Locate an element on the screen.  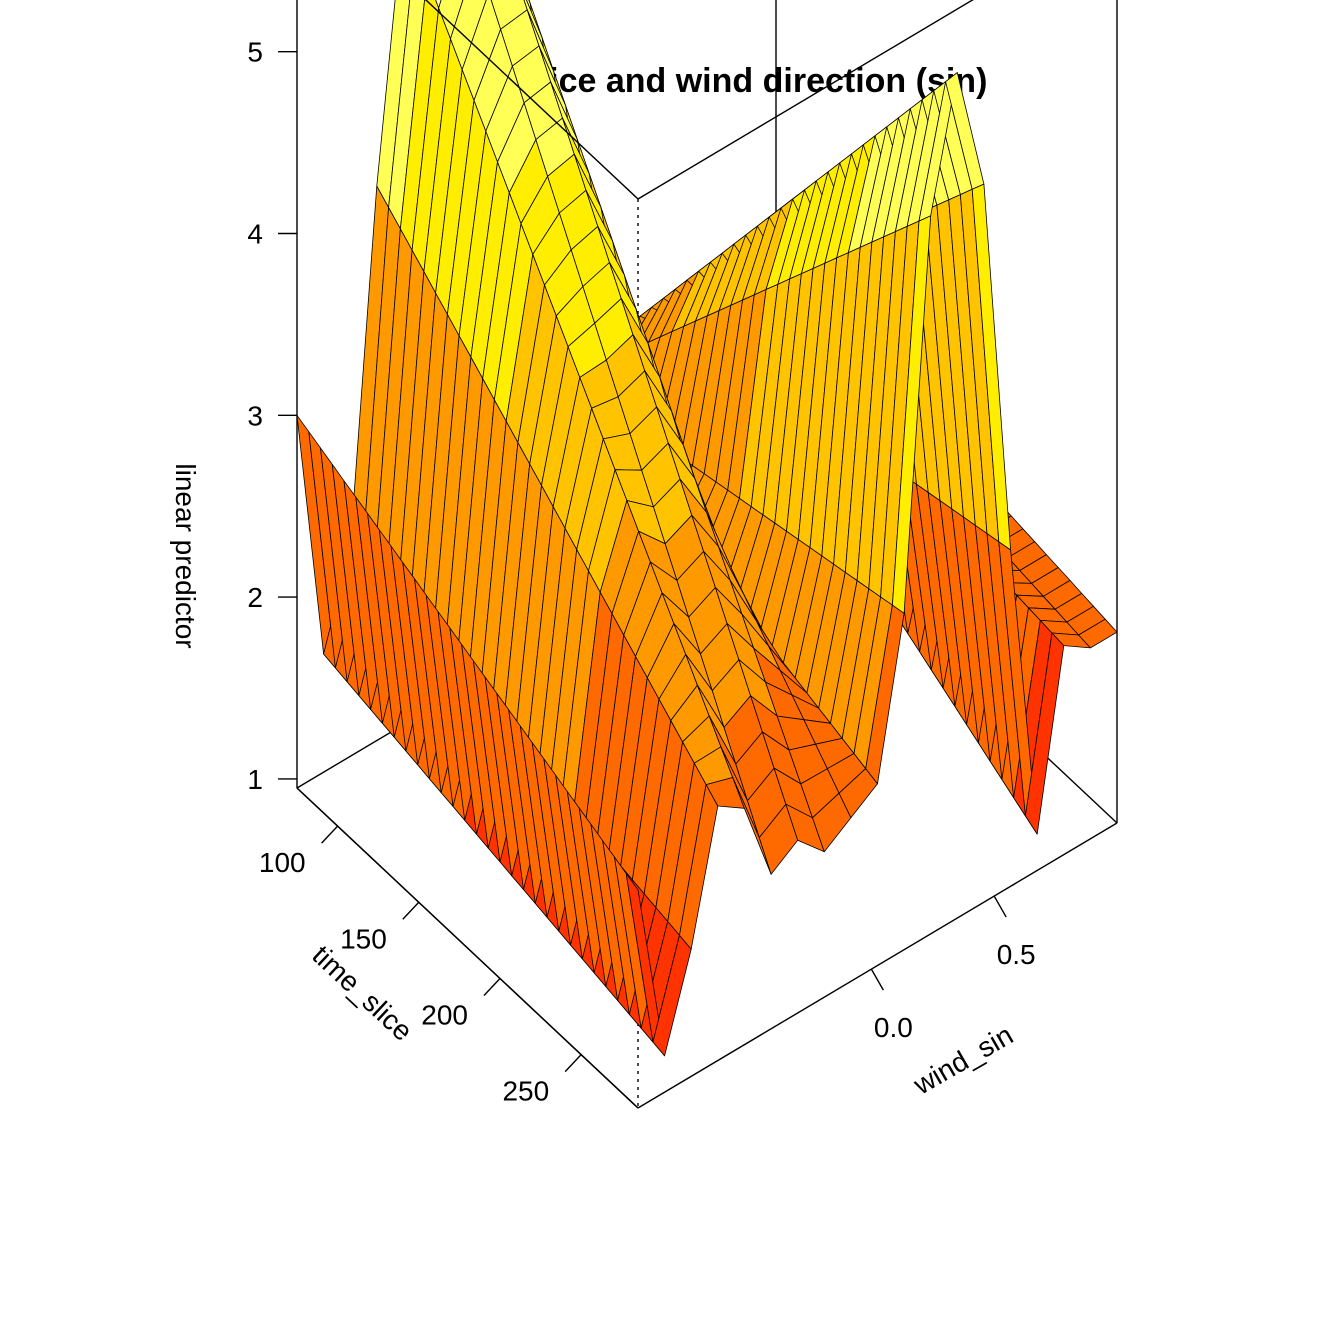
z-tick-label: 1 is located at coordinates (255, 779).